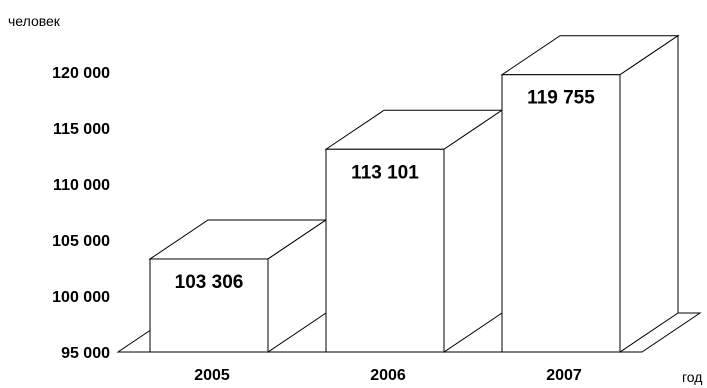 Image resolution: width=707 pixels, height=388 pixels. I want to click on y-tick-label: 105 000, so click(81, 241).